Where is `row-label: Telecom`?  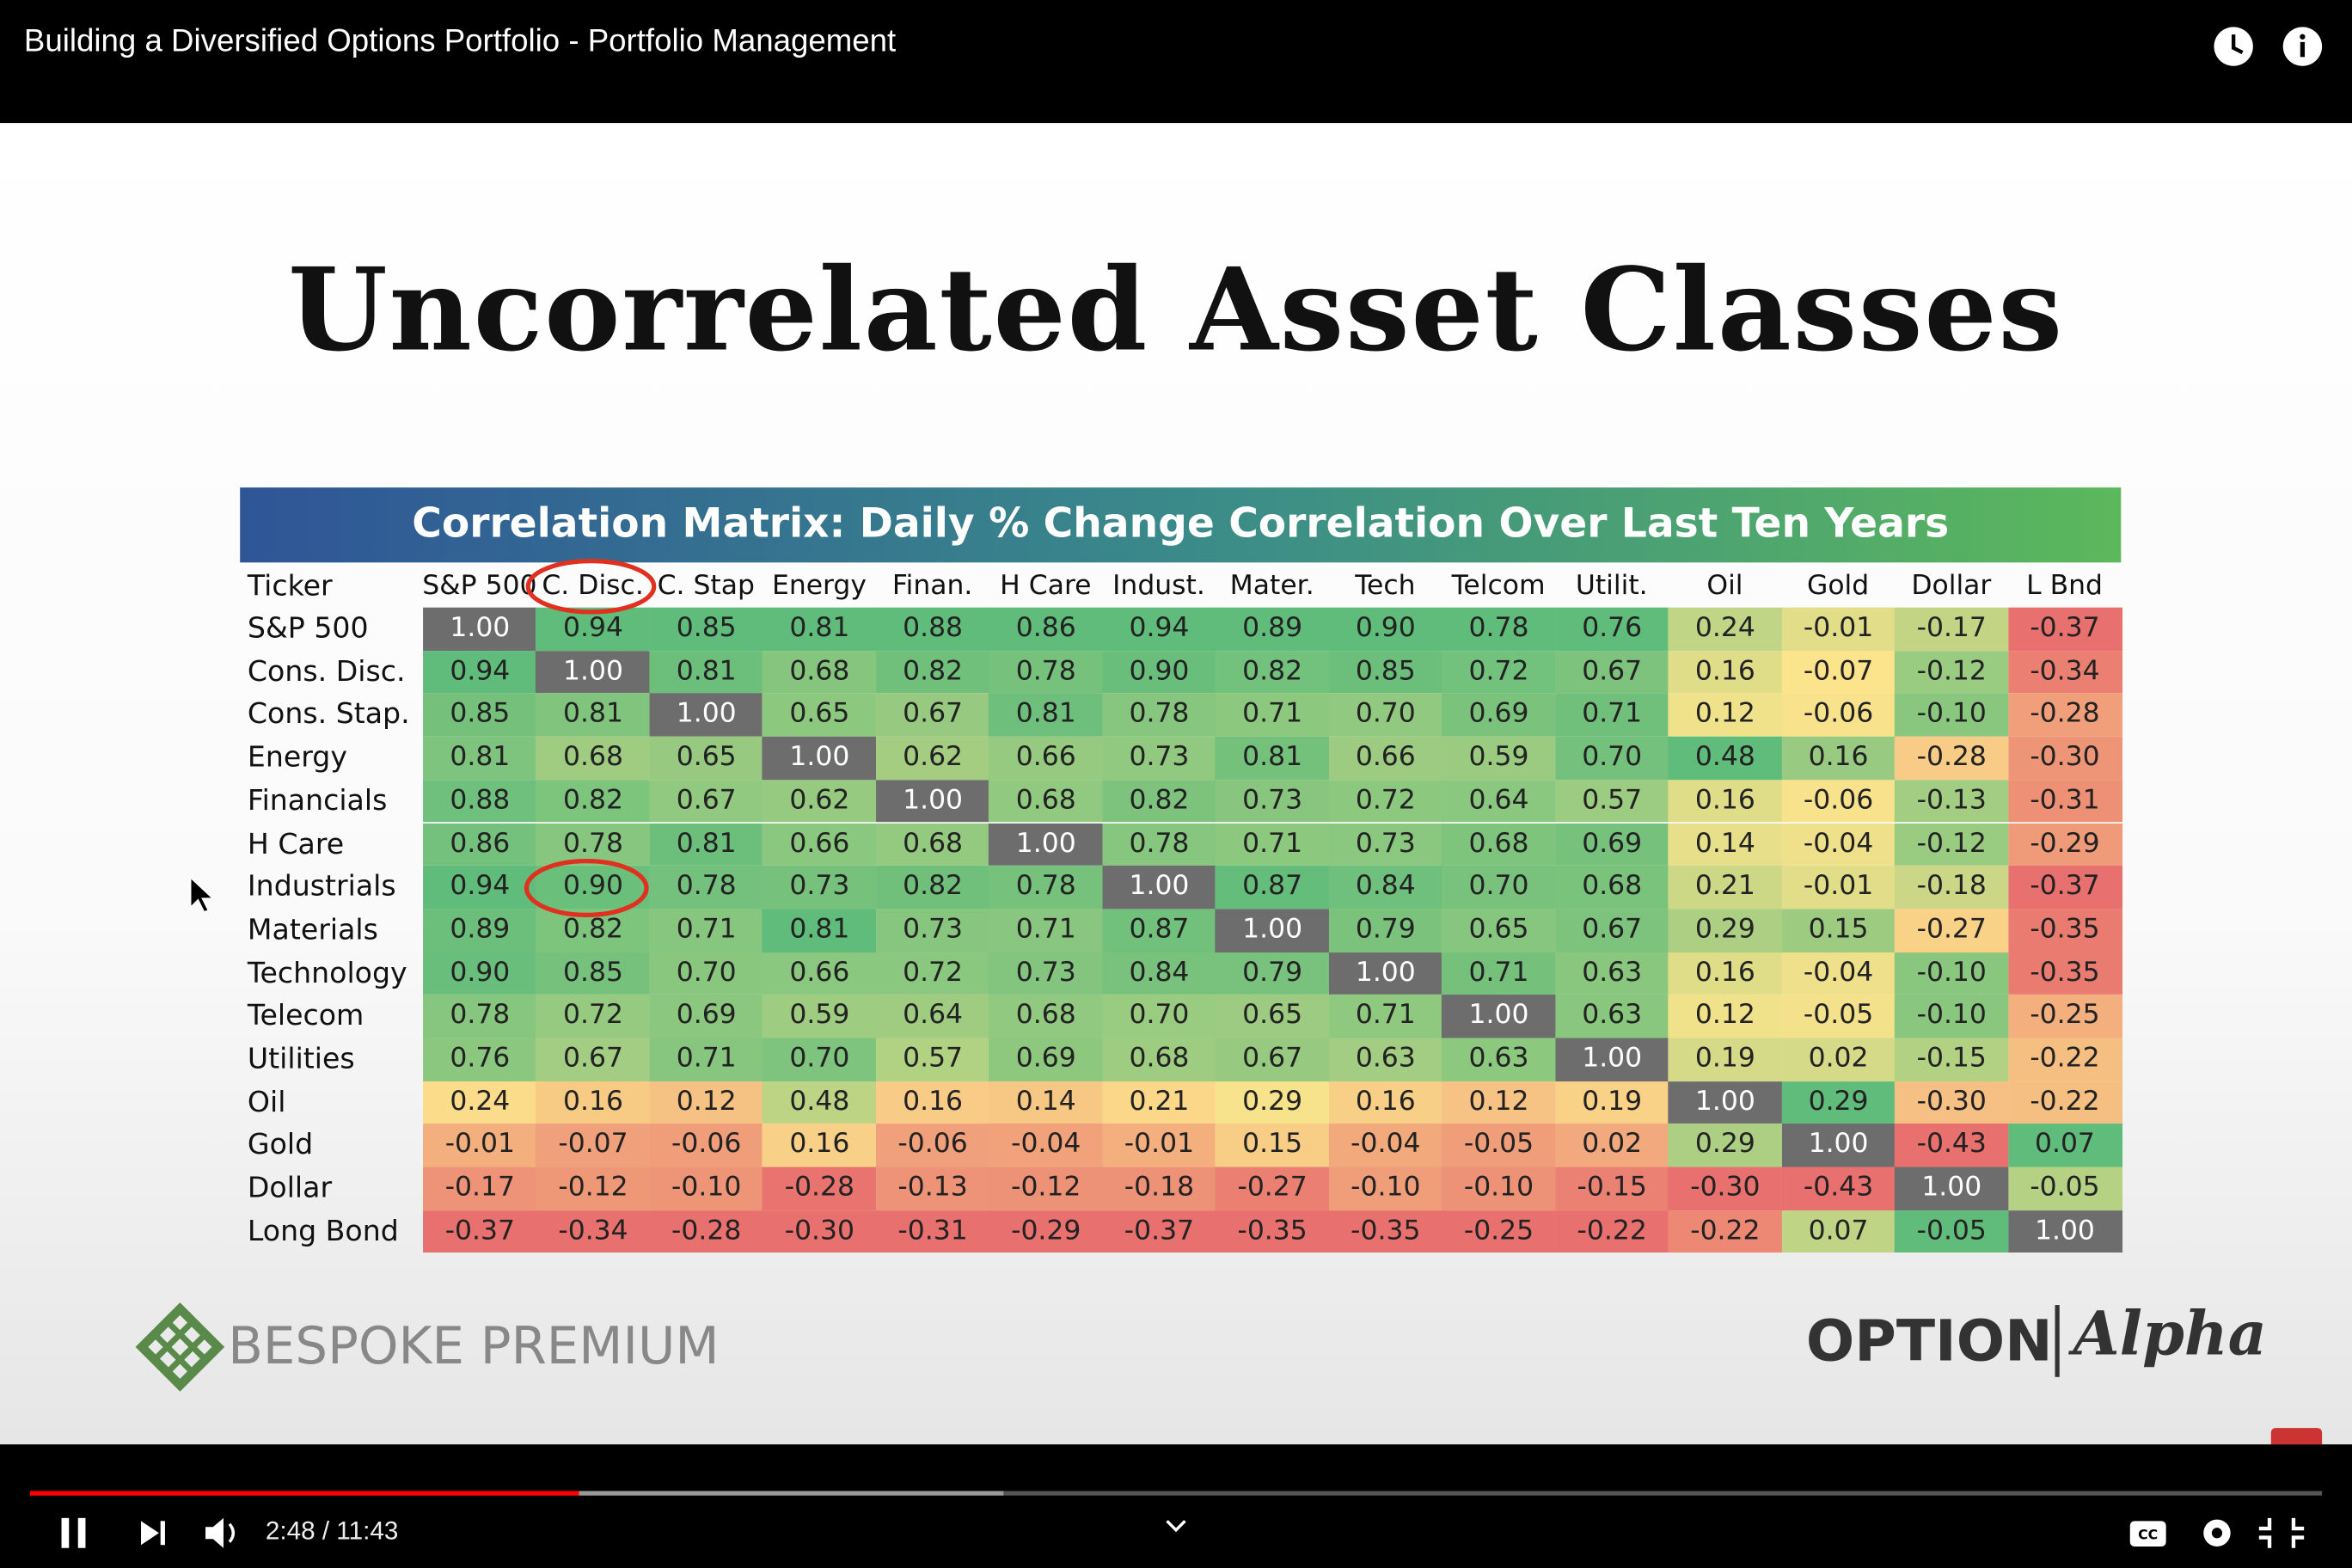
row-label: Telecom is located at coordinates (305, 1016).